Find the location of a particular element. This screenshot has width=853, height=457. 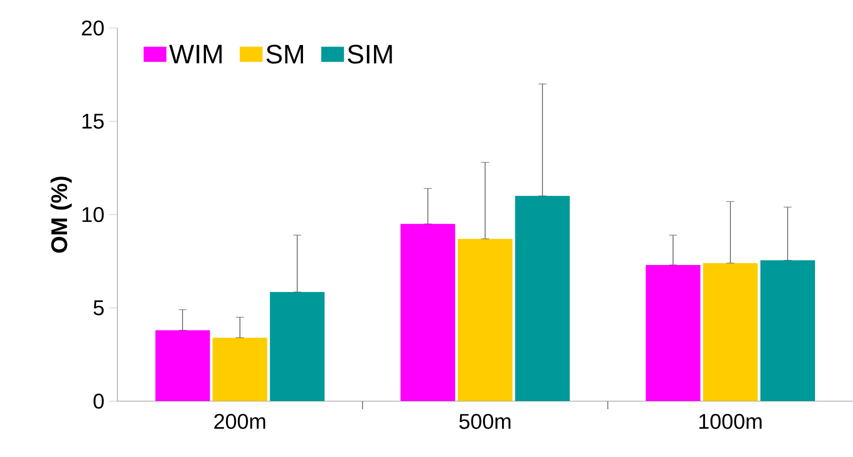

legend-label: WIM is located at coordinates (195, 54).